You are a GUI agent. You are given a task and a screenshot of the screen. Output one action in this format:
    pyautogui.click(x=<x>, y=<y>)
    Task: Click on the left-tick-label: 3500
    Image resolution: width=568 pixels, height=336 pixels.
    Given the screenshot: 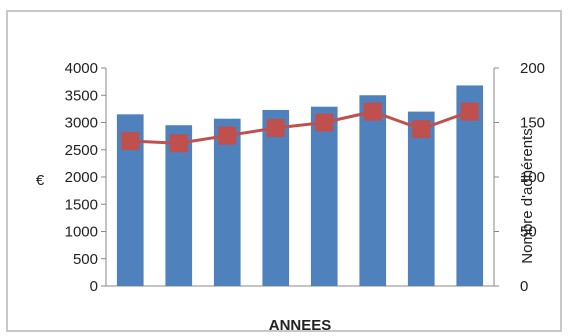 What is the action you would take?
    pyautogui.click(x=81, y=95)
    